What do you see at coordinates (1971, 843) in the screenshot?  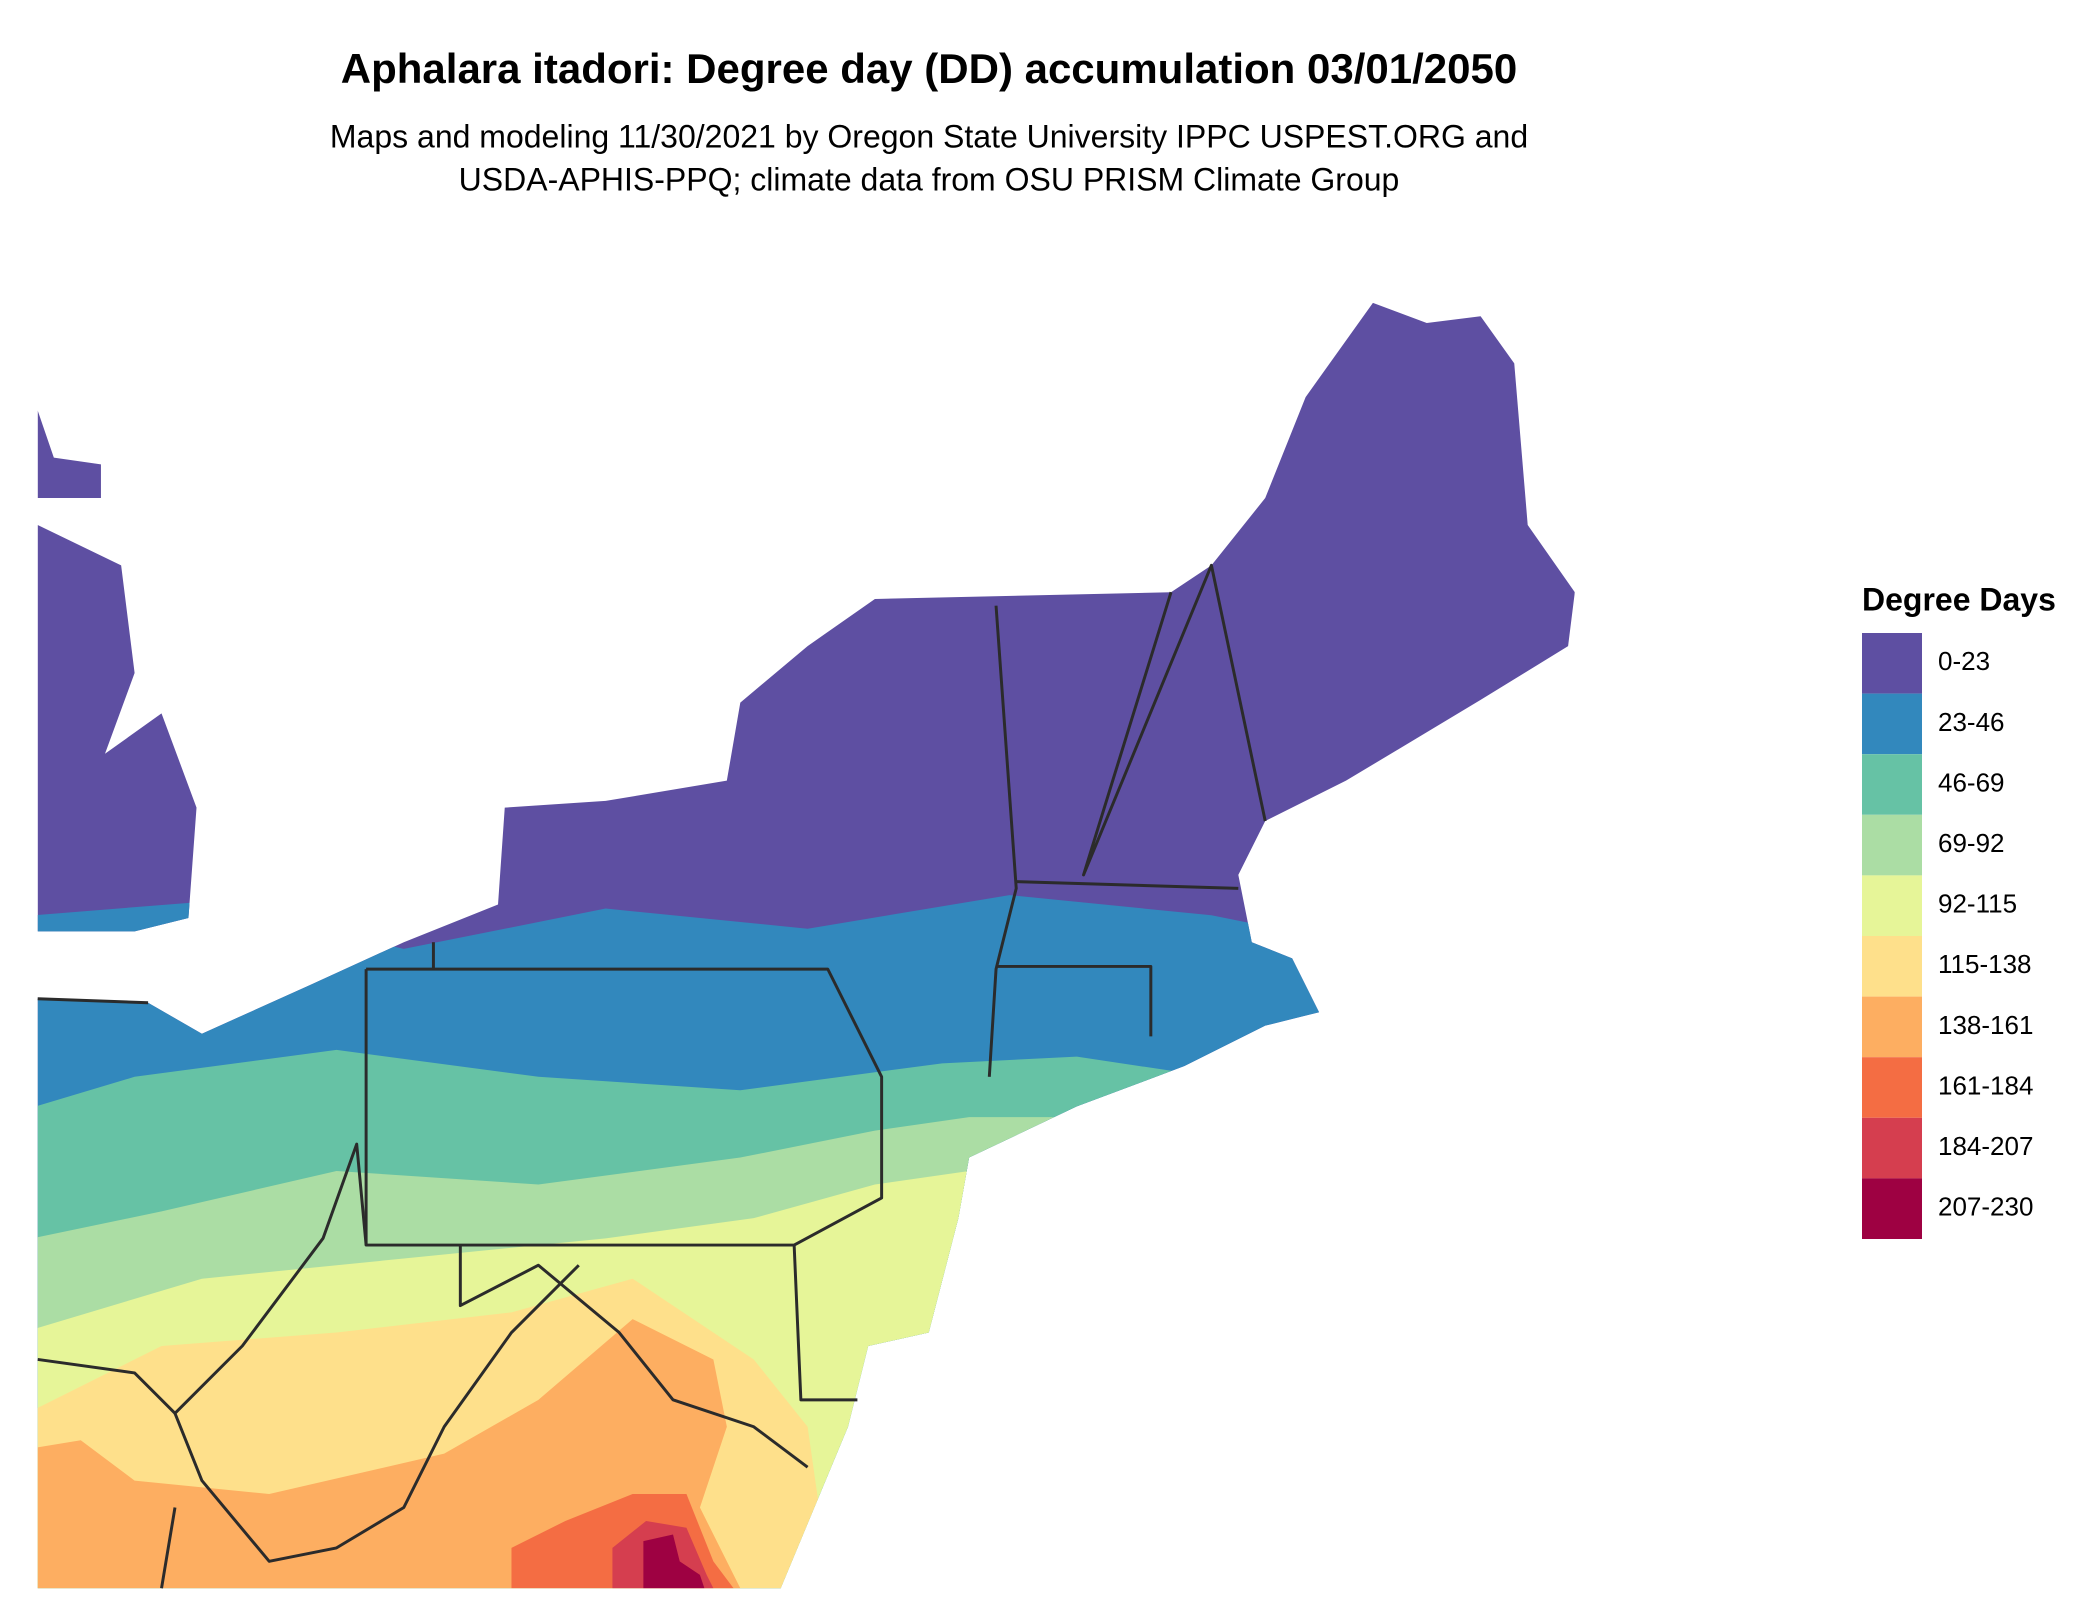 I see `legend-label: 69-92` at bounding box center [1971, 843].